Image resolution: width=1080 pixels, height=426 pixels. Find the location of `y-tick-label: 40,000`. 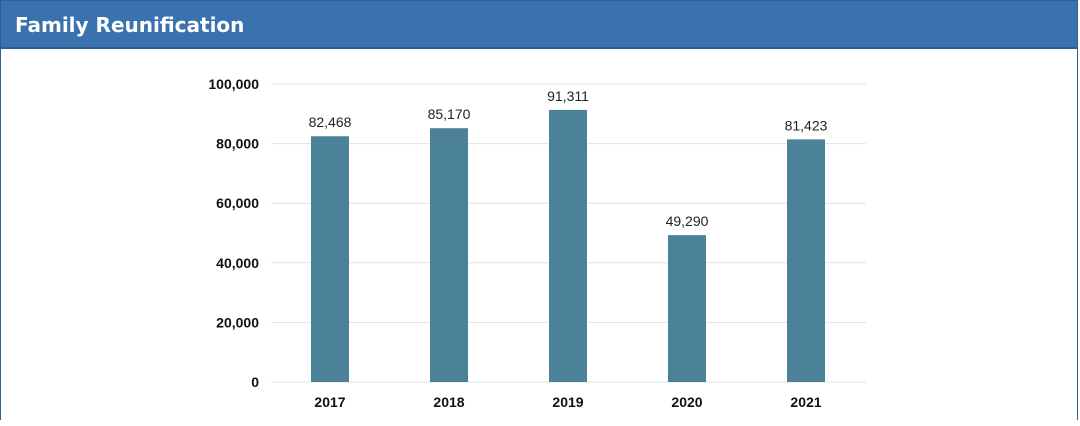

y-tick-label: 40,000 is located at coordinates (237, 263).